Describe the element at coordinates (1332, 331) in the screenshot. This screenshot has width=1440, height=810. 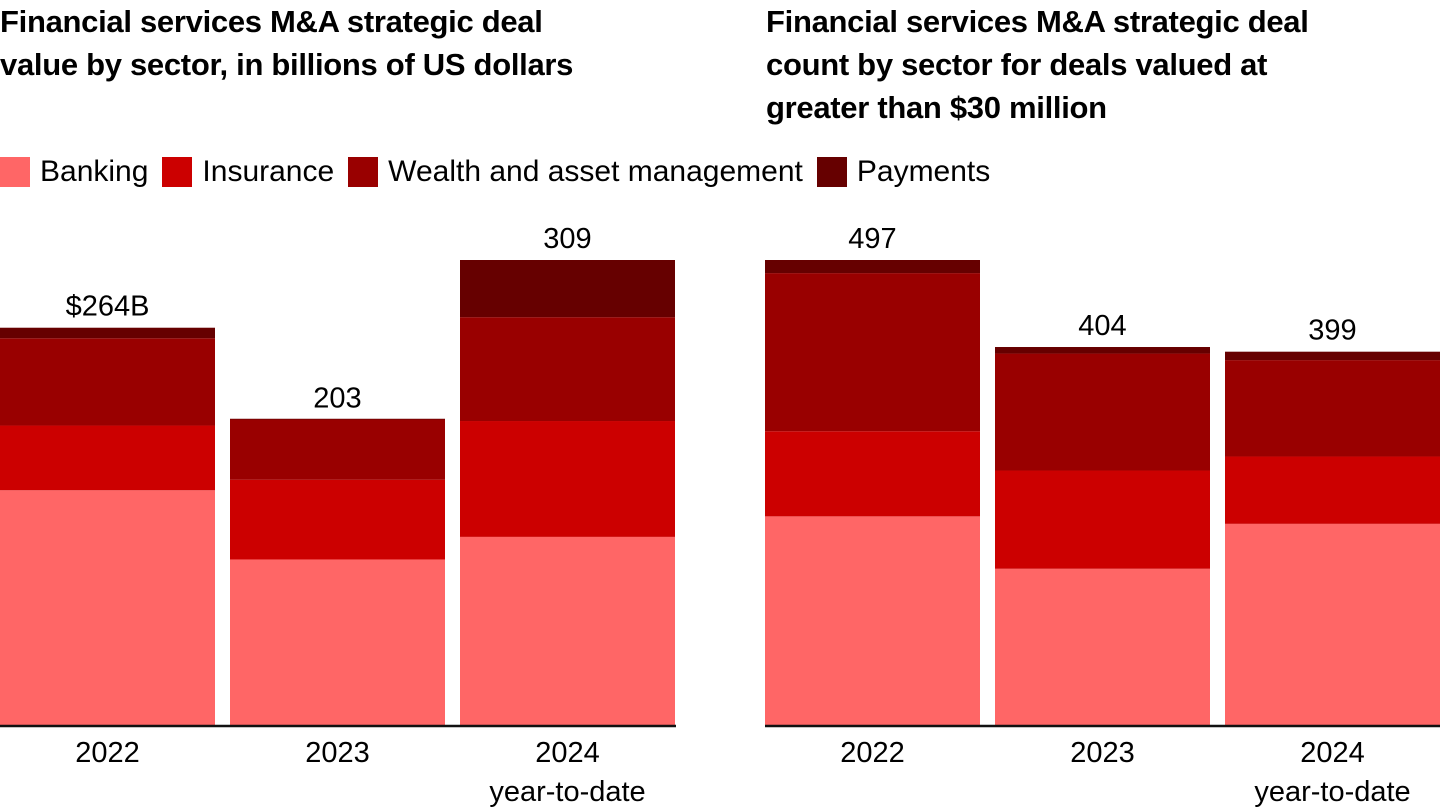
I see `total-label: 399` at that location.